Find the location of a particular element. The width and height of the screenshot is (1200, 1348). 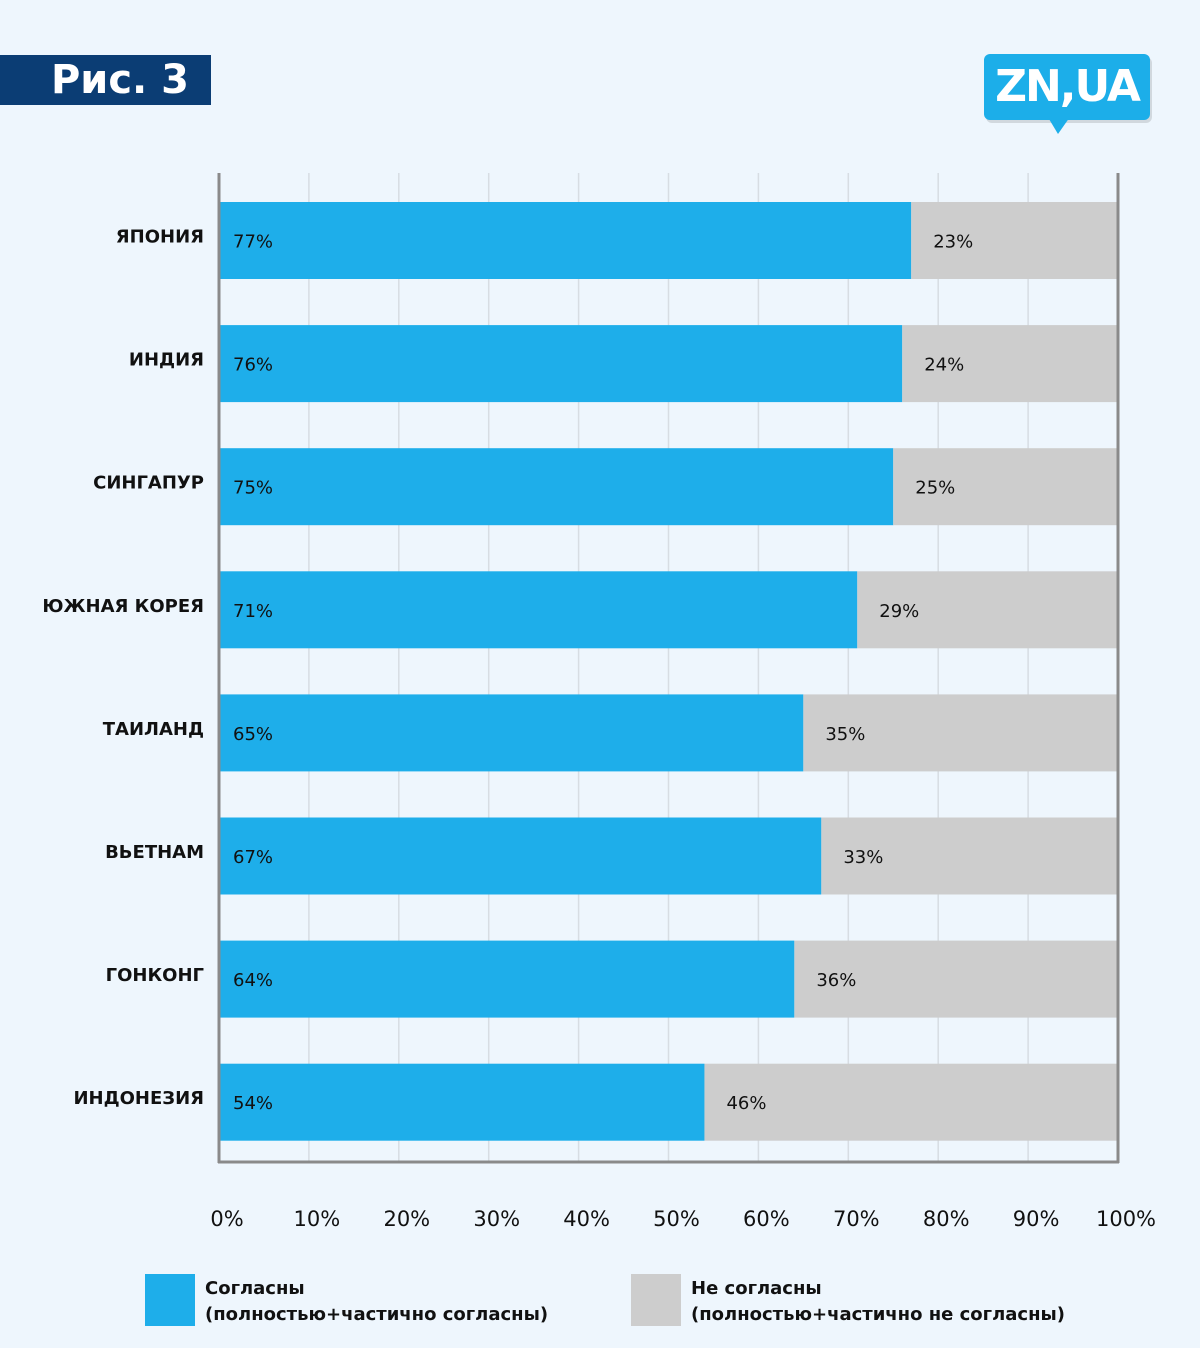

data-label-disagree: 25% is located at coordinates (935, 488).